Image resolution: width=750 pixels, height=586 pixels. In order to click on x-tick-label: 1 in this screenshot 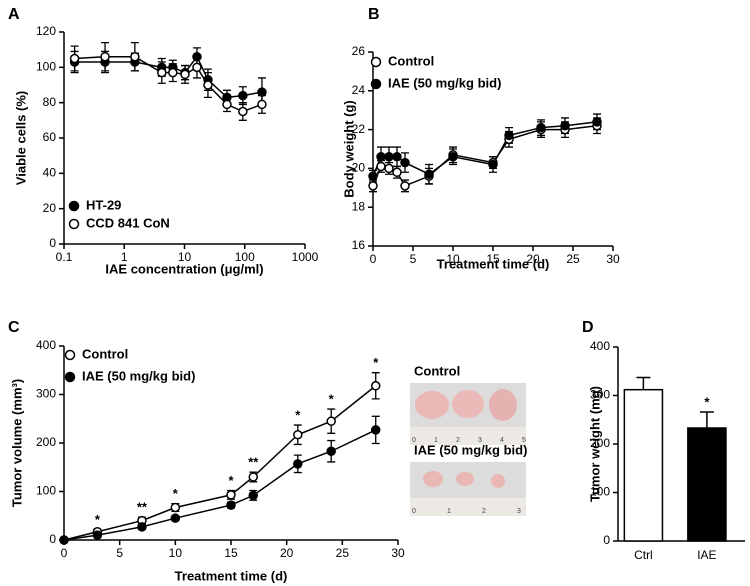, I will do `click(124, 257)`.